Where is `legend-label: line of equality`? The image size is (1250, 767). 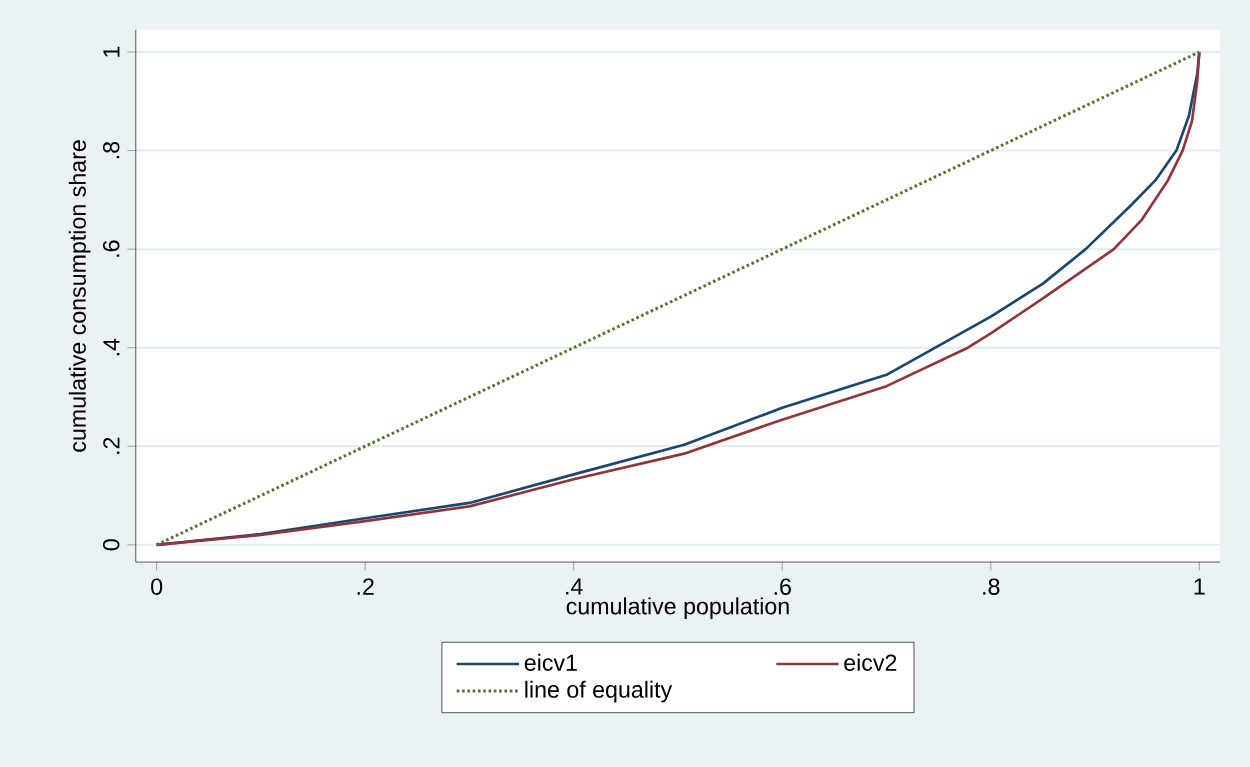
legend-label: line of equality is located at coordinates (599, 691).